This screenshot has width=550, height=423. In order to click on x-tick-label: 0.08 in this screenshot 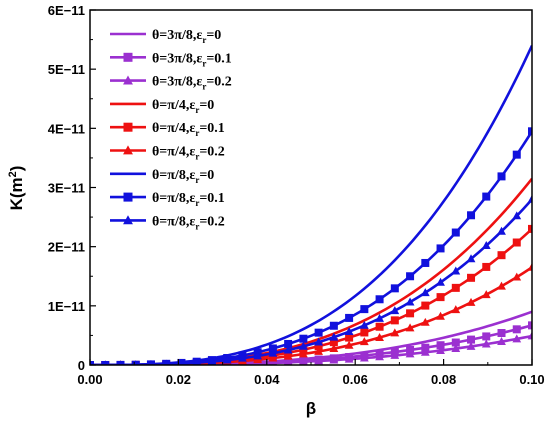, I will do `click(443, 379)`.